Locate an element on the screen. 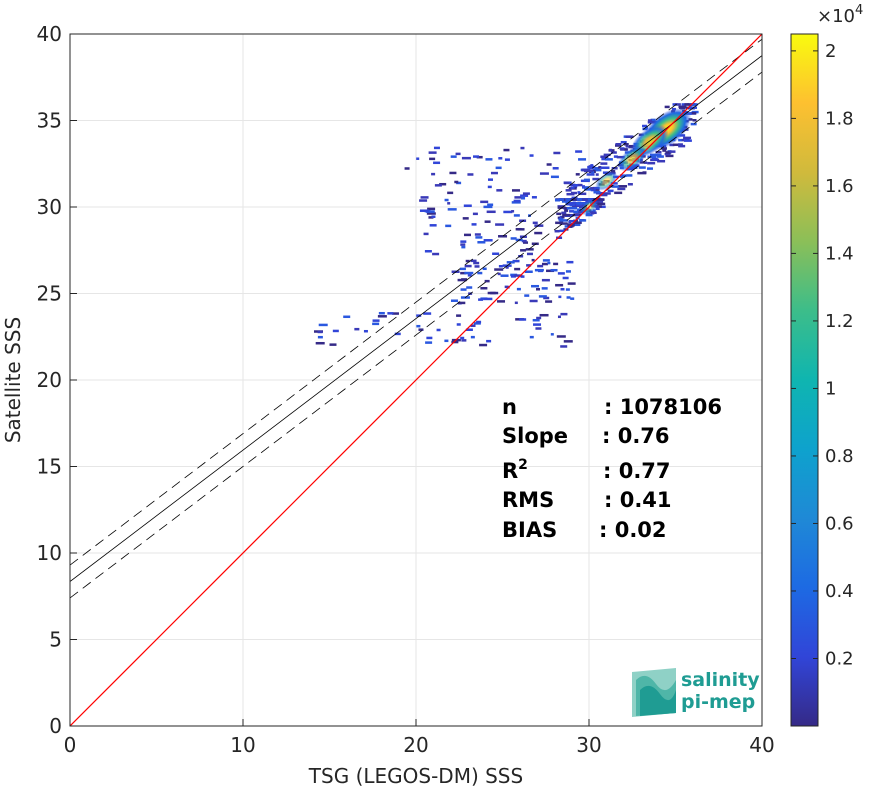  stat-label: n is located at coordinates (509, 407).